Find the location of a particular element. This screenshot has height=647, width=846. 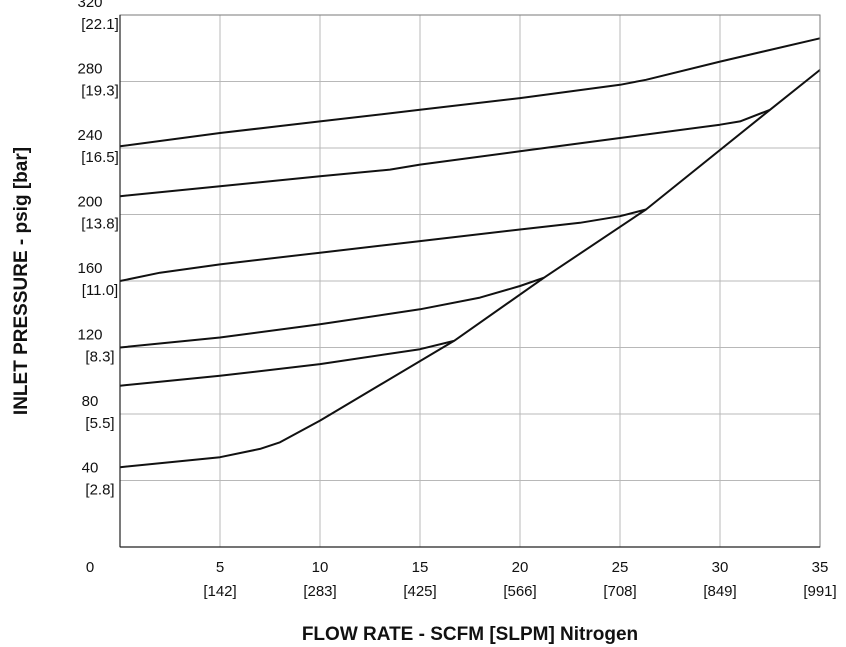

y-tick-sublabel: [22.1] is located at coordinates (100, 24).